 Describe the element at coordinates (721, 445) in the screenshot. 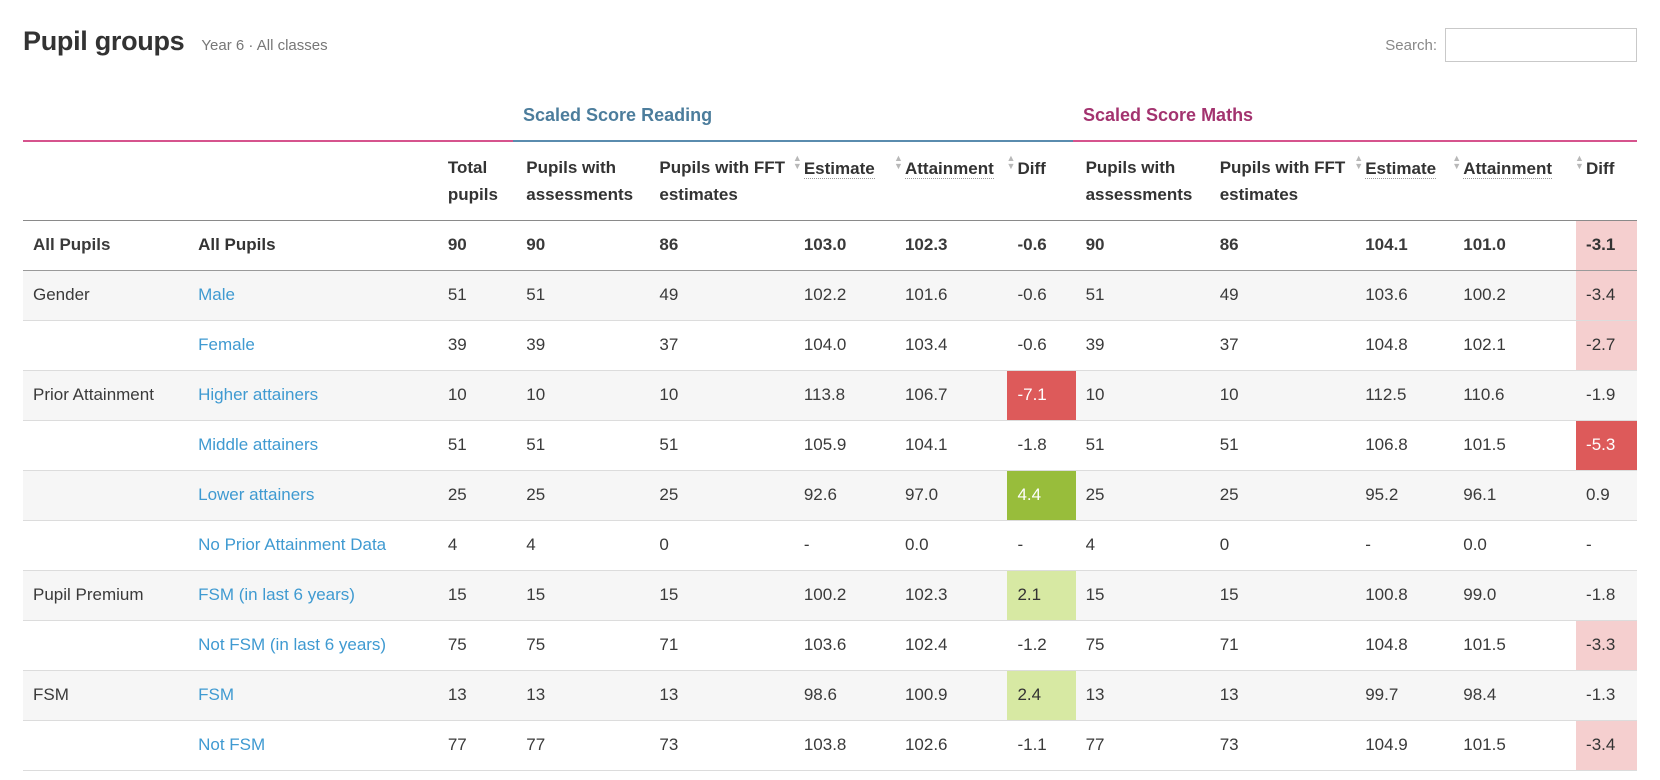

I see `cell-reading-fft: 51` at that location.